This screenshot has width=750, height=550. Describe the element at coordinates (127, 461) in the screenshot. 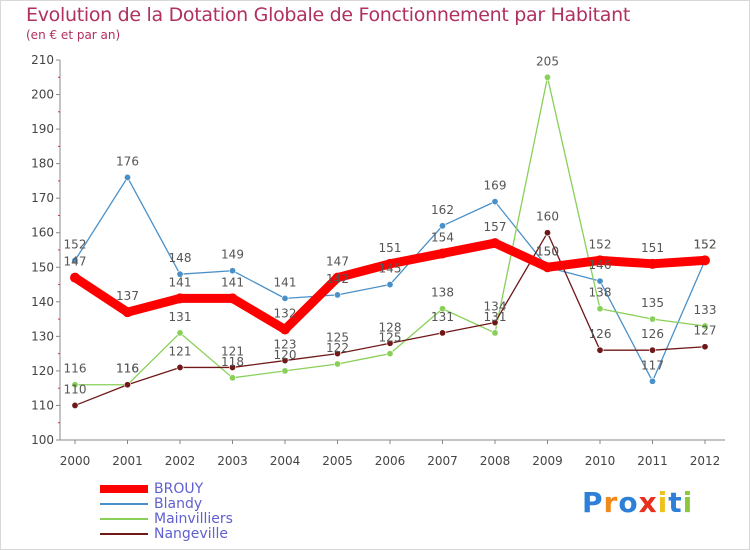

I see `x-tick-label: 2001` at that location.